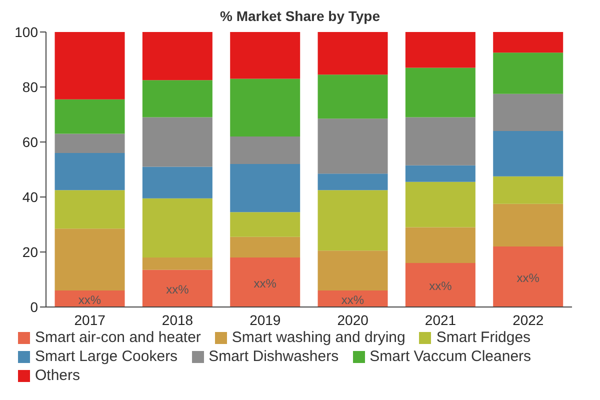 This screenshot has width=600, height=400. Describe the element at coordinates (178, 320) in the screenshot. I see `x-tick-label: 2018` at that location.